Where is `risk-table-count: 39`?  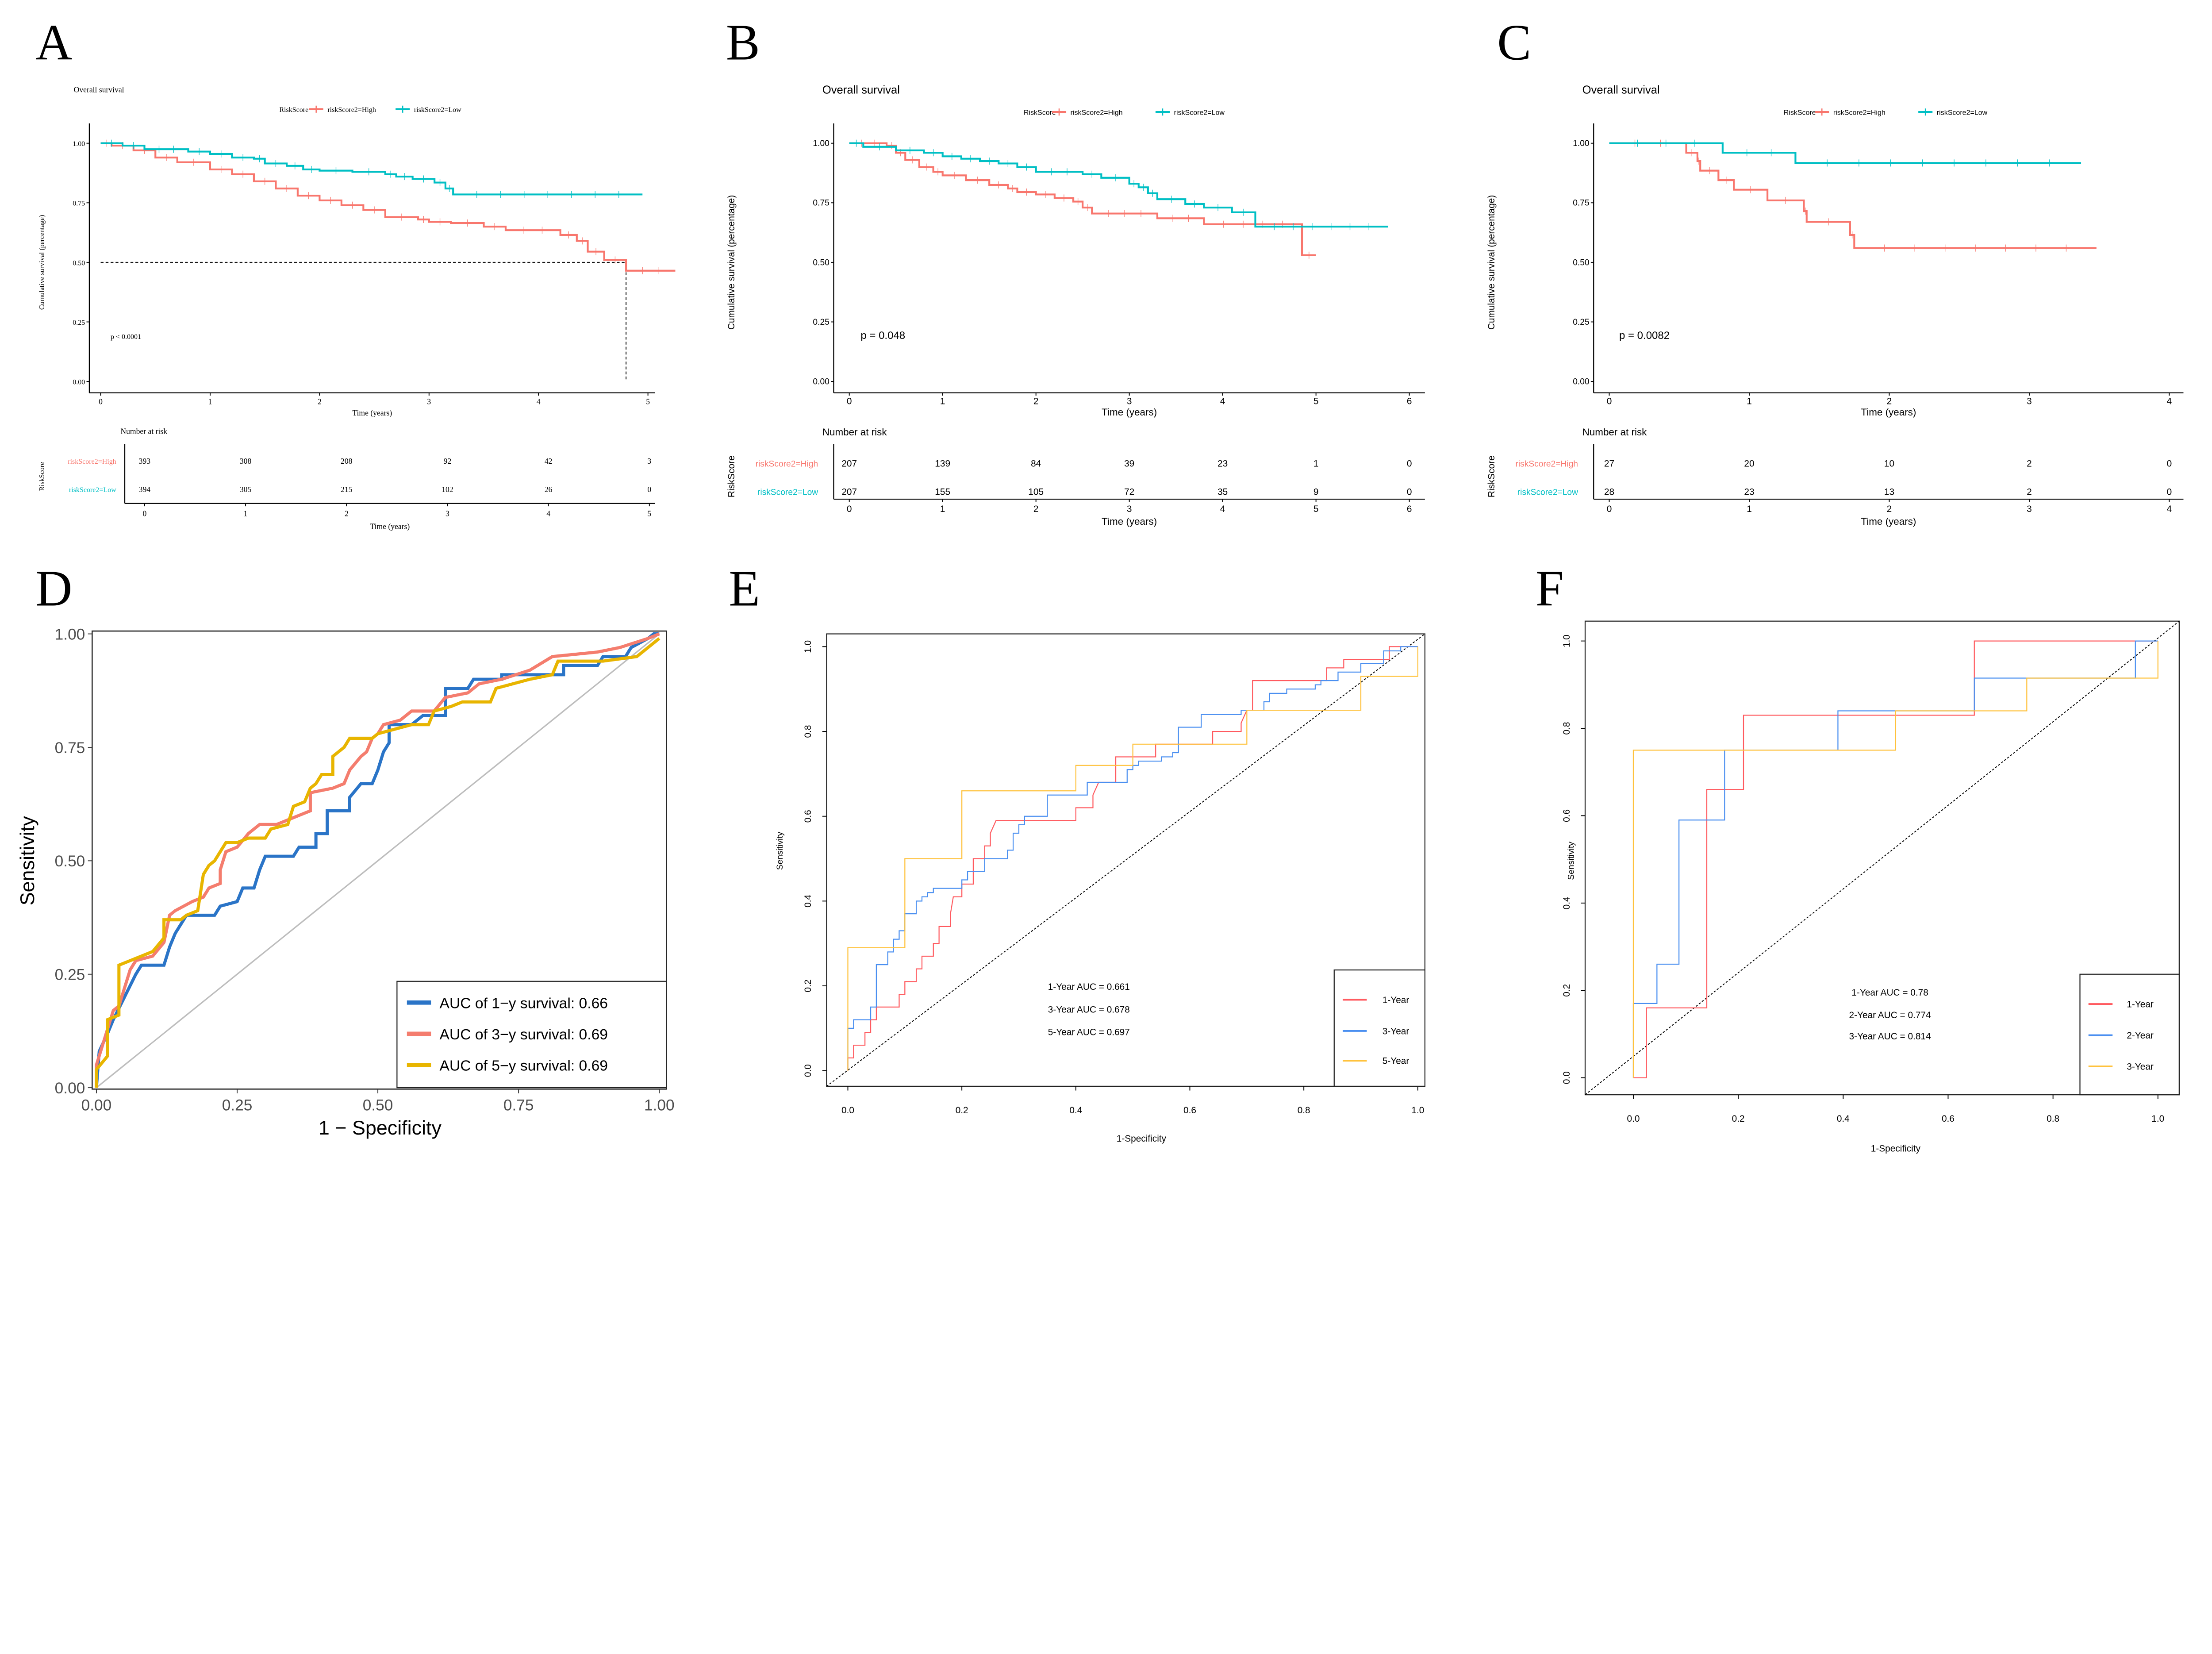
risk-table-count: 39 is located at coordinates (1129, 464).